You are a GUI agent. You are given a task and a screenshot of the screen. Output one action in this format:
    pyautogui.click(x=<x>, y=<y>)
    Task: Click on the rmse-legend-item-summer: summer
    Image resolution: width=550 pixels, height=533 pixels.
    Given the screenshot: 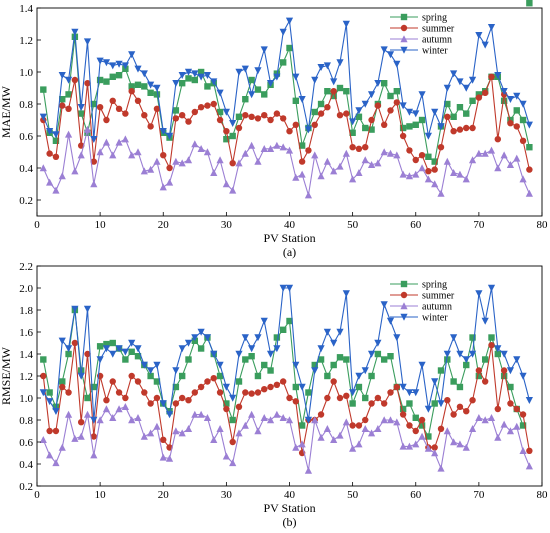 What is the action you would take?
    pyautogui.click(x=422, y=296)
    